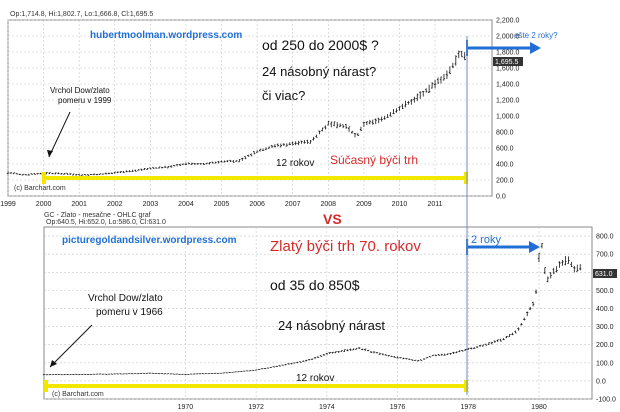 This screenshot has height=412, width=620. What do you see at coordinates (605, 237) in the screenshot?
I see `y-tick-label: 800.0` at bounding box center [605, 237].